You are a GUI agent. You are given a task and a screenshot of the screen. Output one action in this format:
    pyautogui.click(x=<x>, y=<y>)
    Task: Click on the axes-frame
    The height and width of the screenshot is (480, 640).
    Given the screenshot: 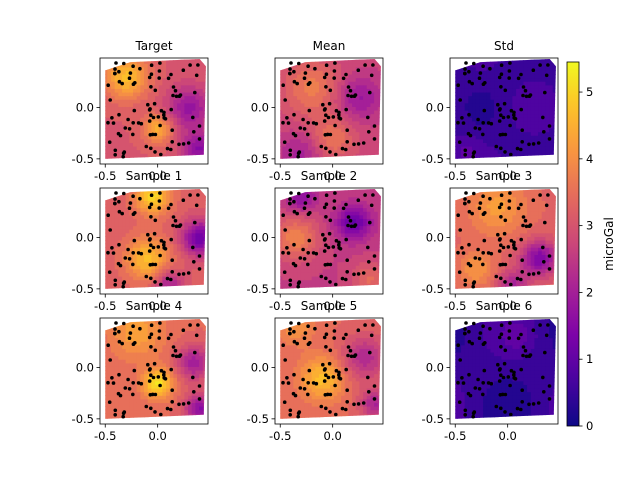 What is the action you would take?
    pyautogui.click(x=154, y=241)
    